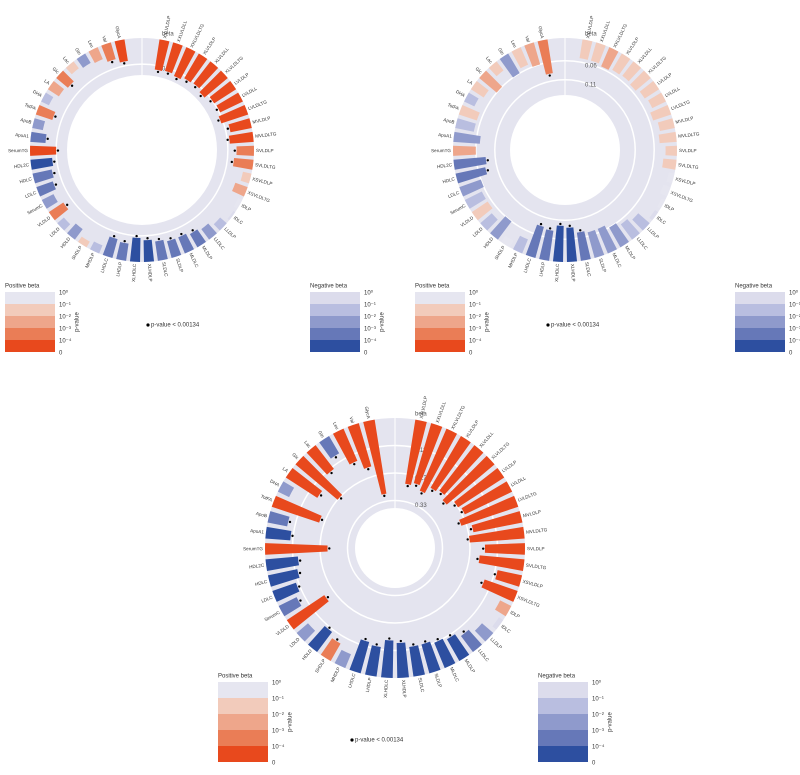 The height and width of the screenshot is (775, 800). What do you see at coordinates (512, 260) in the screenshot?
I see `category-label: MHDLP` at bounding box center [512, 260].